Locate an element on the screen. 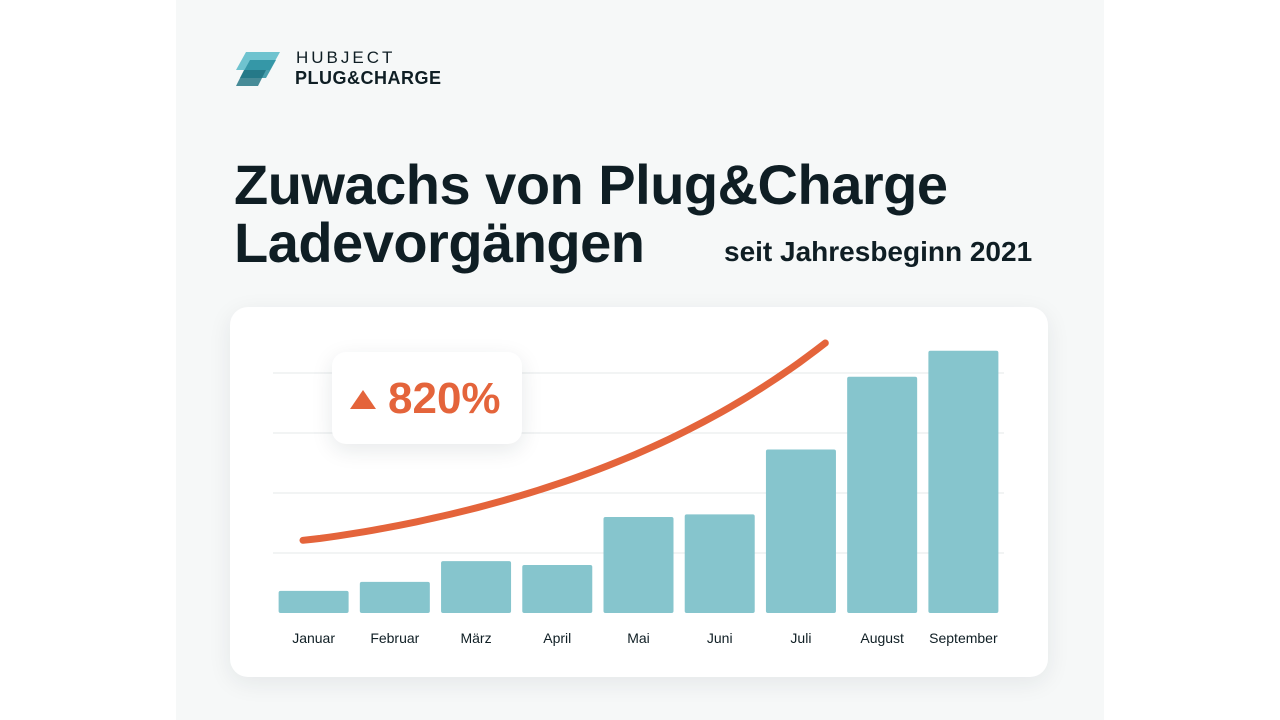 This screenshot has height=720, width=1280. bar-juli is located at coordinates (800, 531).